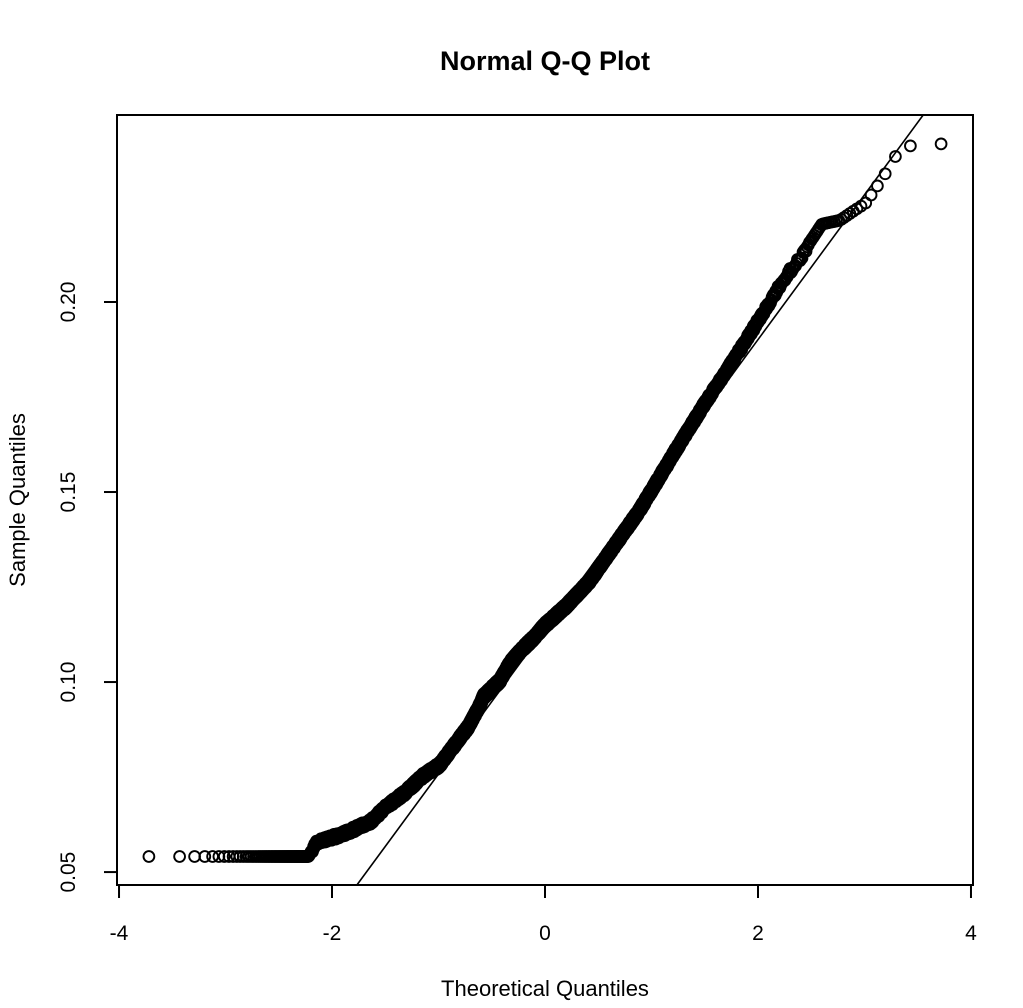  What do you see at coordinates (68, 872) in the screenshot?
I see `y-axis-tick-label: 0.05` at bounding box center [68, 872].